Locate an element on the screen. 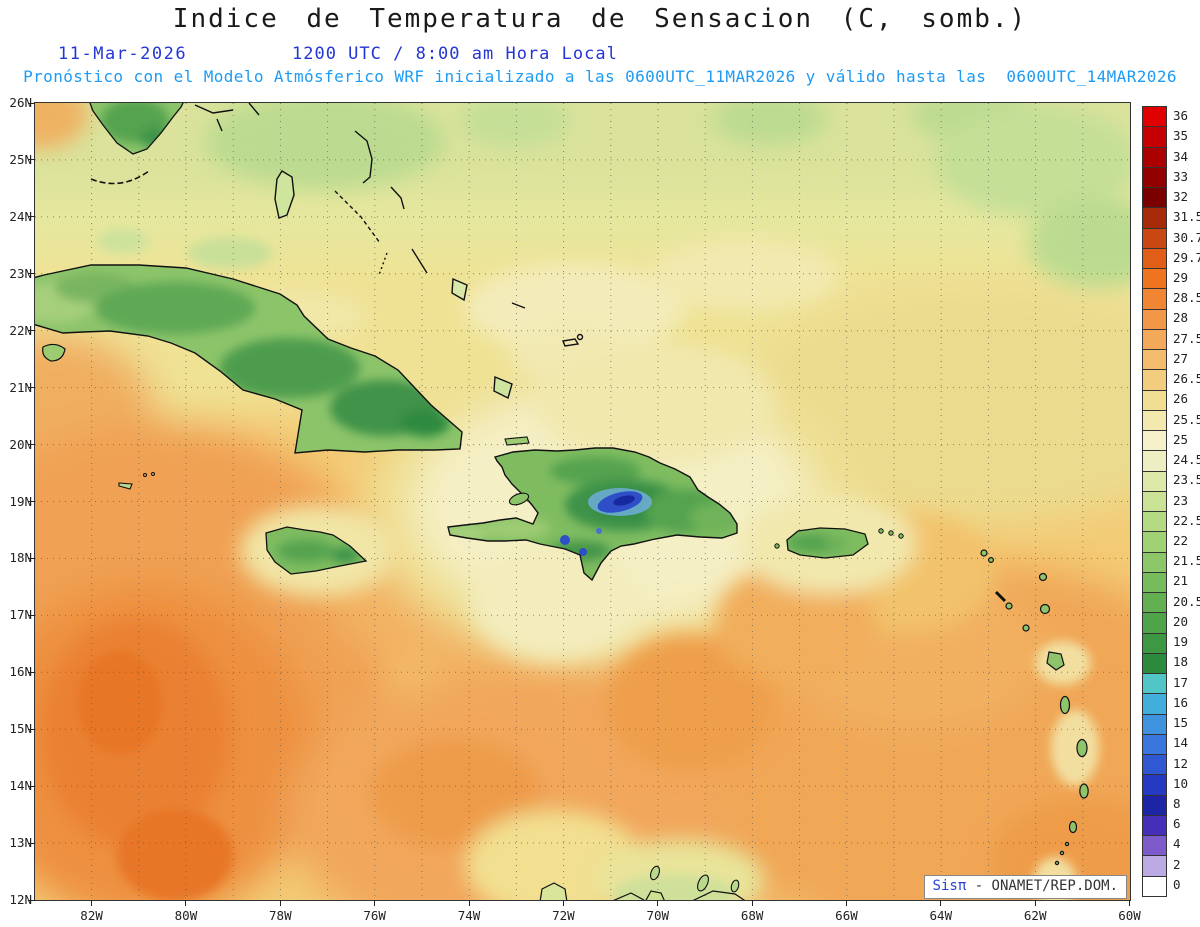 Image resolution: width=1200 pixels, height=927 pixels. lat-tick-label: 12N is located at coordinates (20, 900).